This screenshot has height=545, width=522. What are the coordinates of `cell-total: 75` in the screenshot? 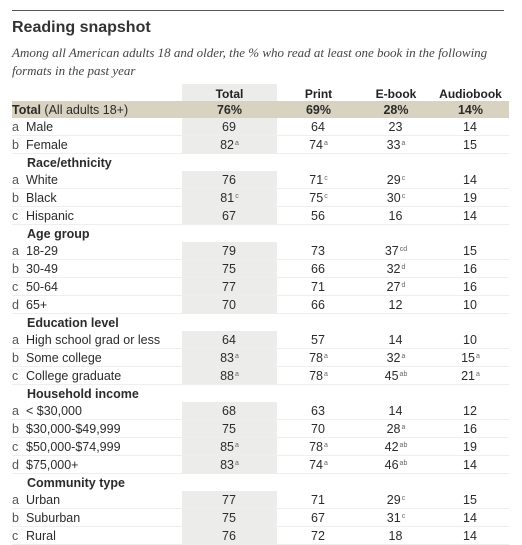 It's located at (229, 517).